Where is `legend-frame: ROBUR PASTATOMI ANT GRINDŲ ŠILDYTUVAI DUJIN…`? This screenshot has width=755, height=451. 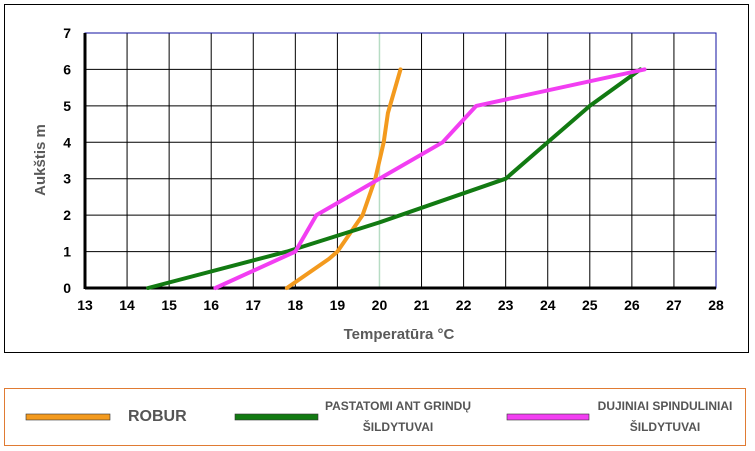 legend-frame: ROBUR PASTATOMI ANT GRINDŲ ŠILDYTUVAI DUJIN… is located at coordinates (375, 417).